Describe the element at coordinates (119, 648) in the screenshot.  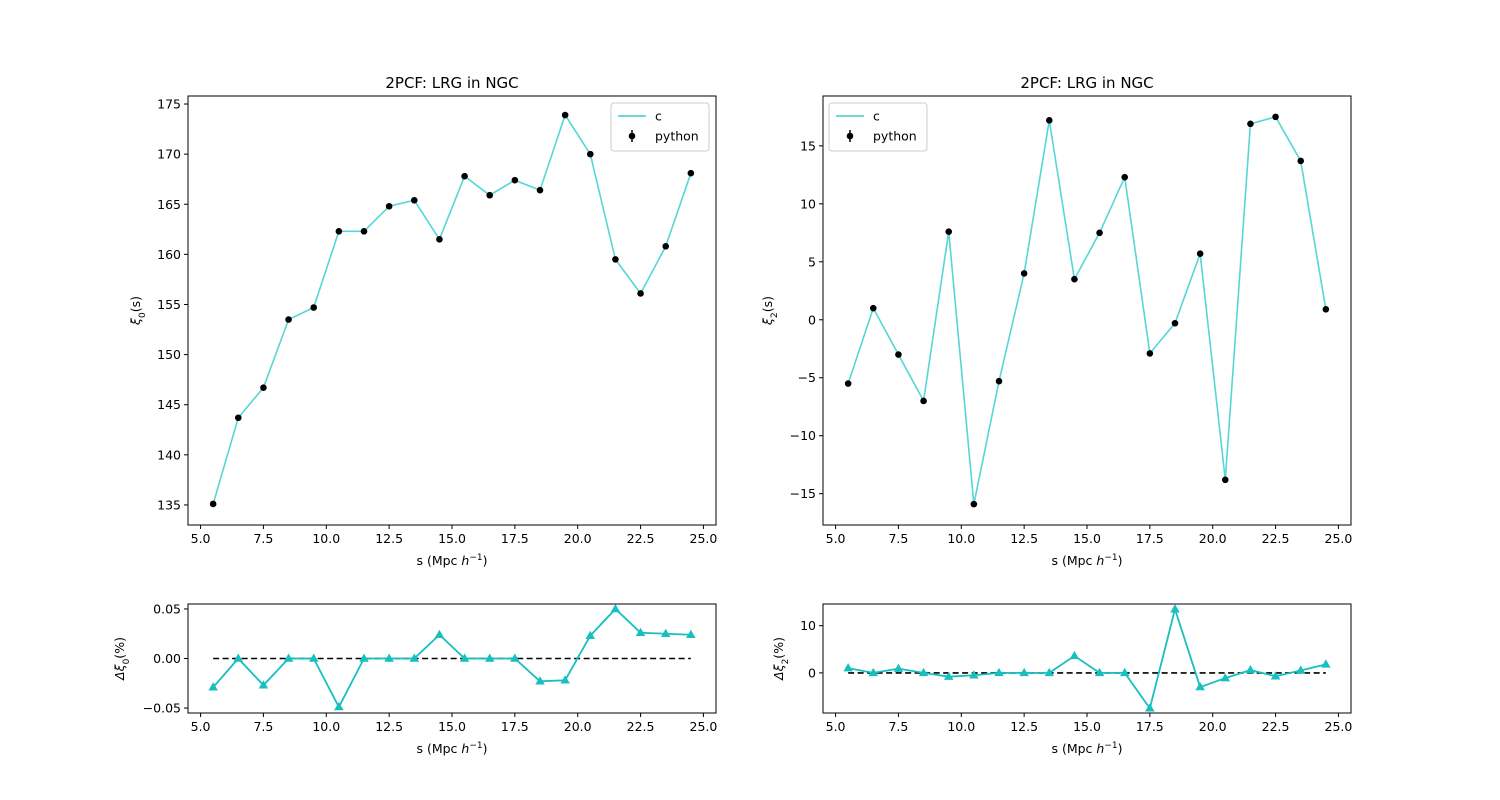
I see `y-axis-label-part: (%)` at that location.